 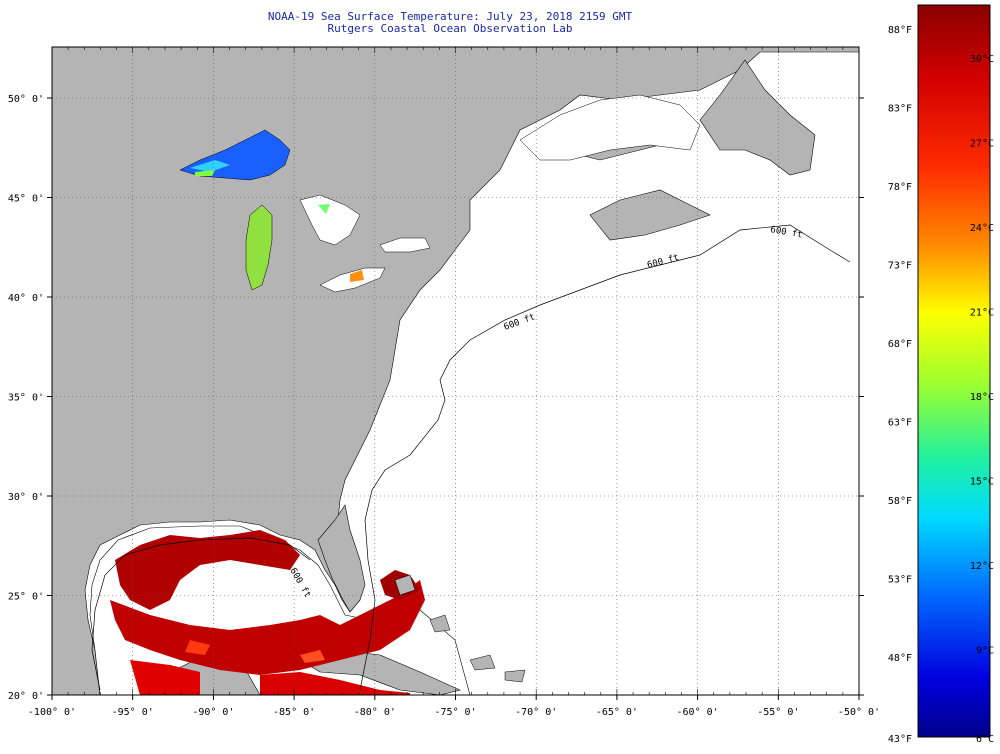 I want to click on lon-tick-label: -65° 0', so click(x=617, y=712).